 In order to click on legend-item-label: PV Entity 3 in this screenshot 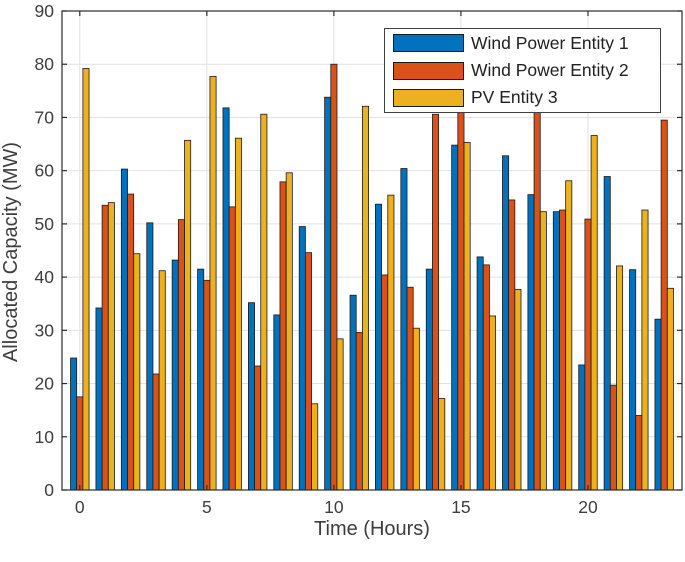, I will do `click(514, 97)`.